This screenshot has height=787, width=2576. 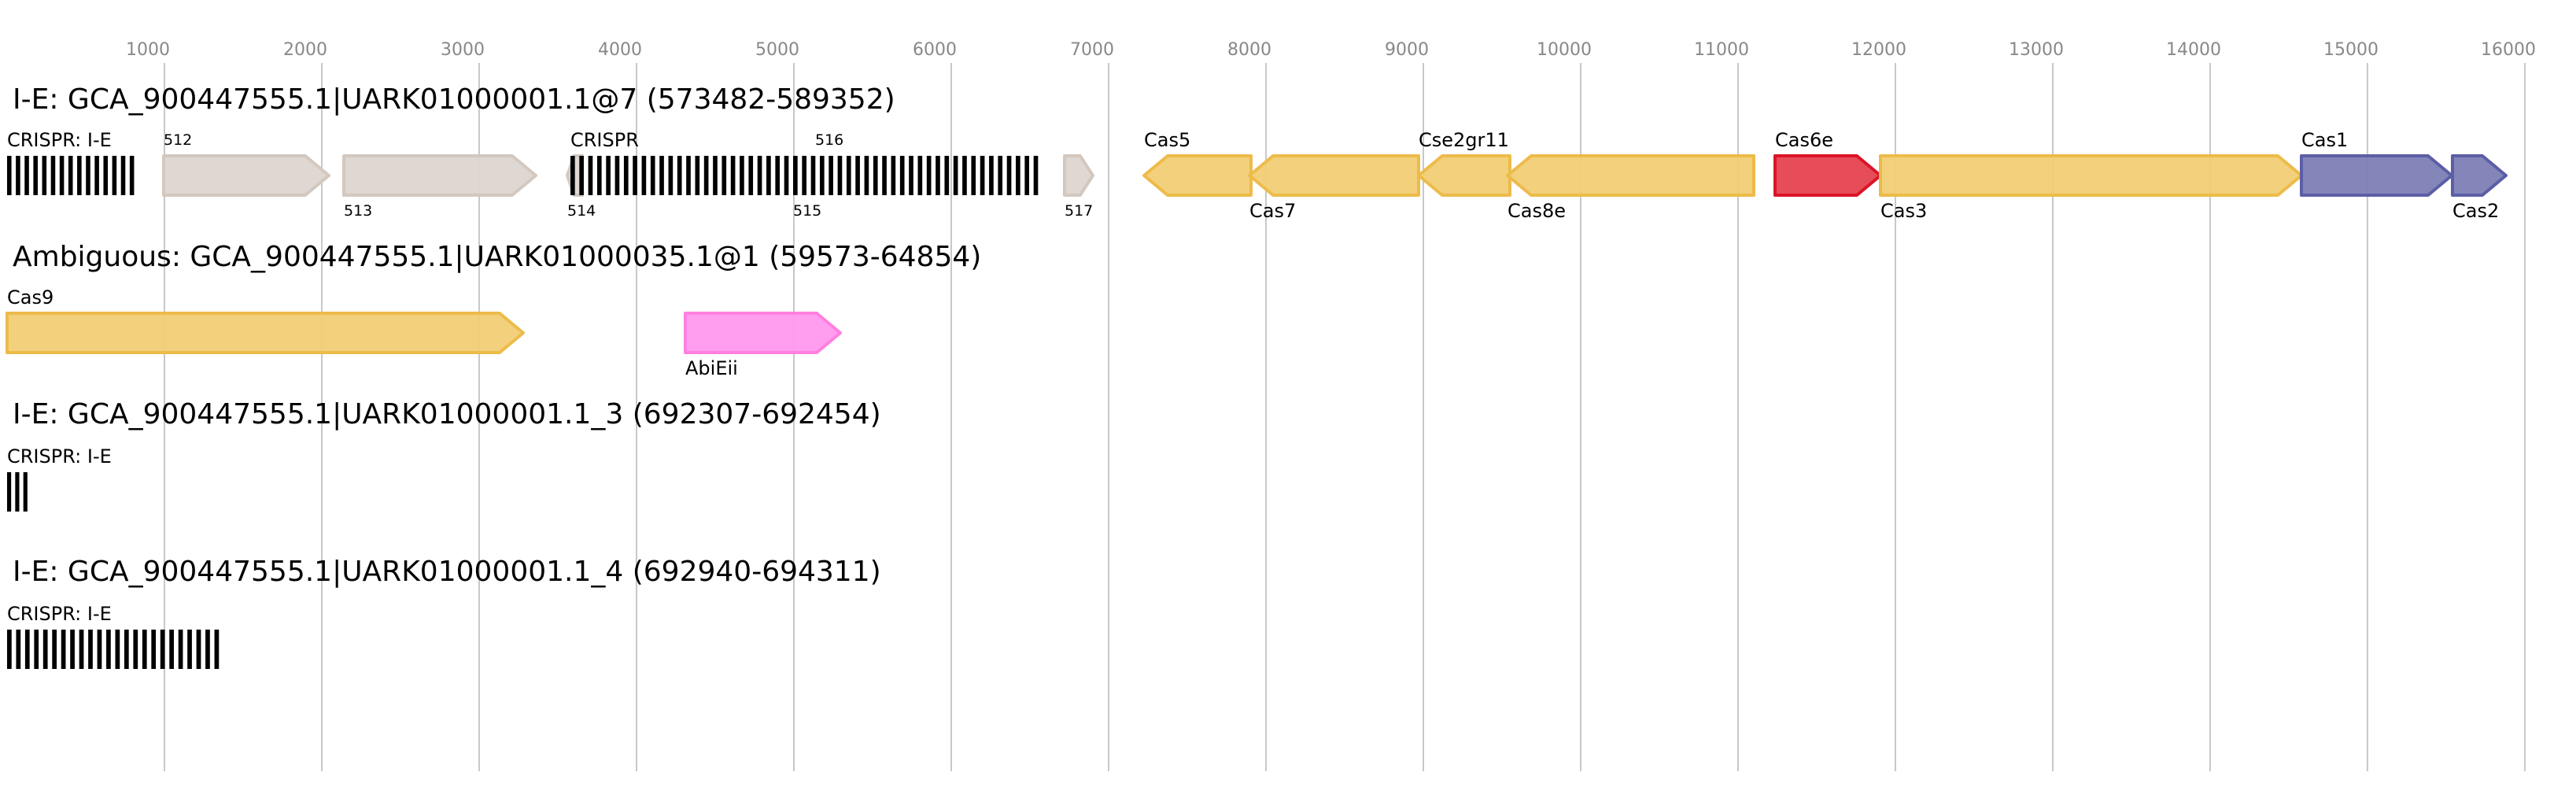 What do you see at coordinates (777, 50) in the screenshot?
I see `axis-tick-label: 5000` at bounding box center [777, 50].